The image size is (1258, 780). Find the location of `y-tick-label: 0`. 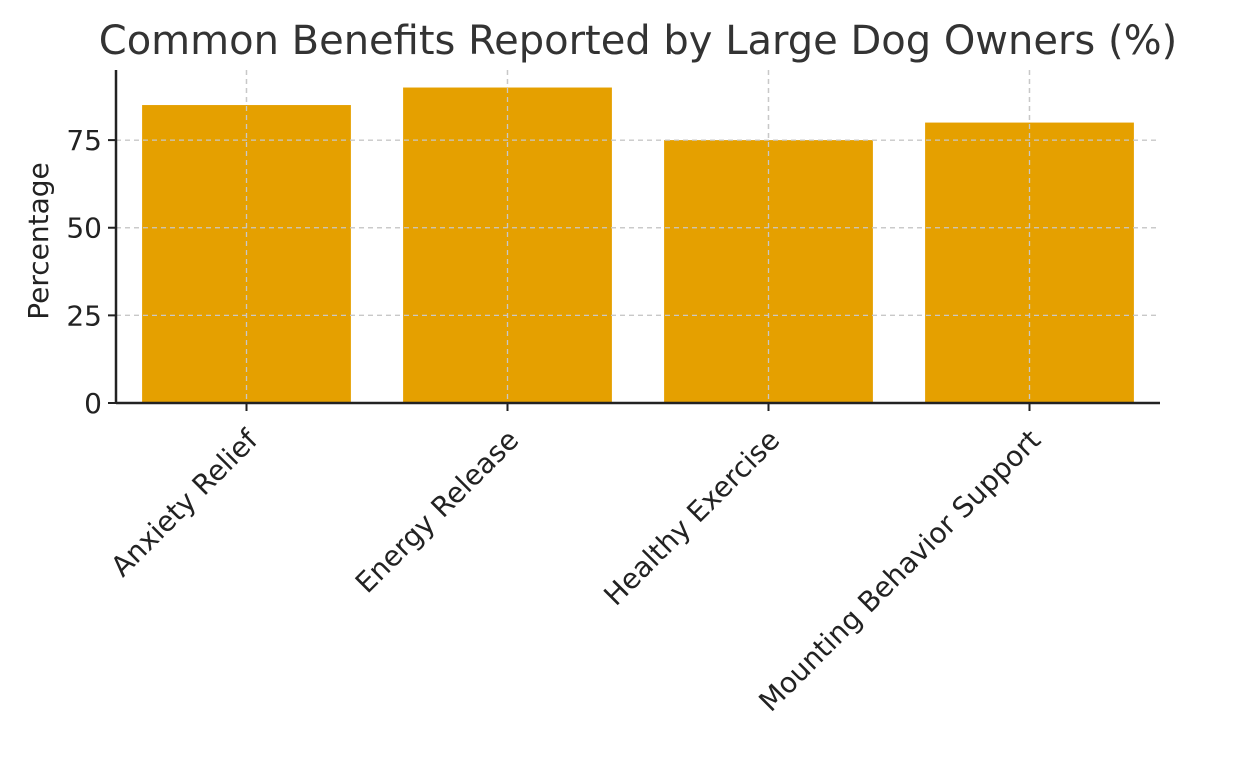

y-tick-label: 0 is located at coordinates (93, 403).